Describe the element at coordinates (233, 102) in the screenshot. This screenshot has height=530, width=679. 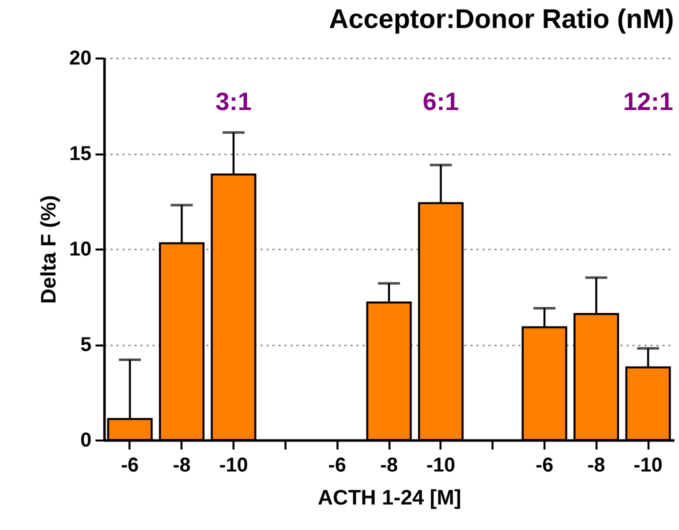
I see `annotation: 3:1` at that location.